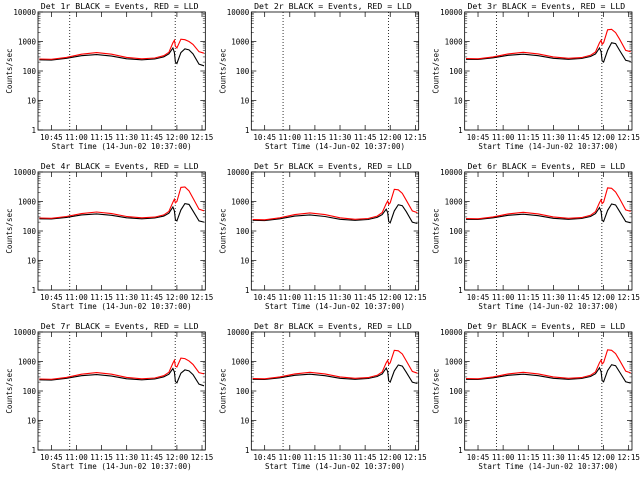  What do you see at coordinates (546, 6) in the screenshot?
I see `chart-title: Det 3r BLACK = Events, RED = LLD` at bounding box center [546, 6].